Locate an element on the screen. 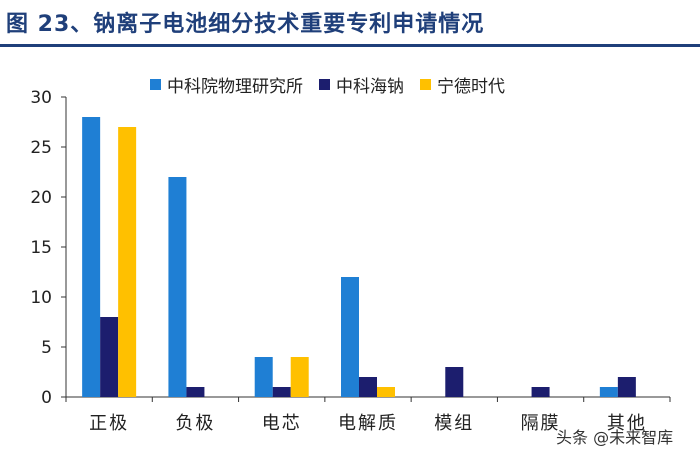  y-tick-label: 25 is located at coordinates (41, 148).